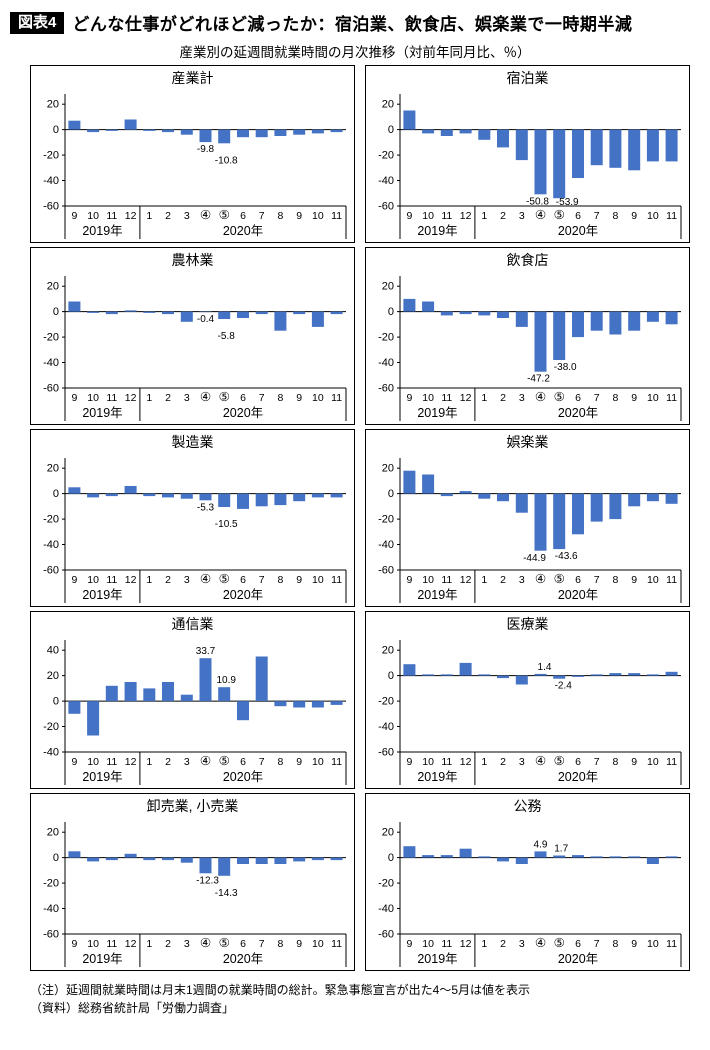  I want to click on chart-title: 農林業, so click(192, 260).